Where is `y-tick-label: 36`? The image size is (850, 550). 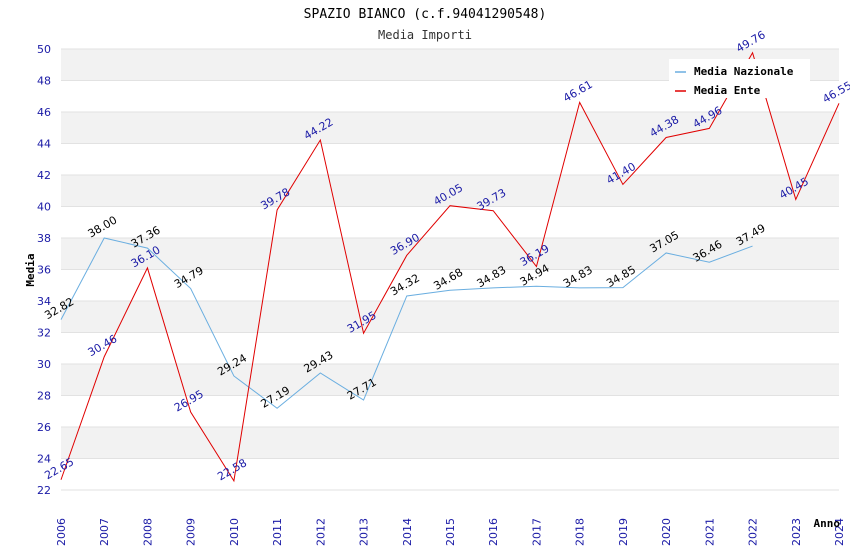
y-tick-label: 36 is located at coordinates (44, 270).